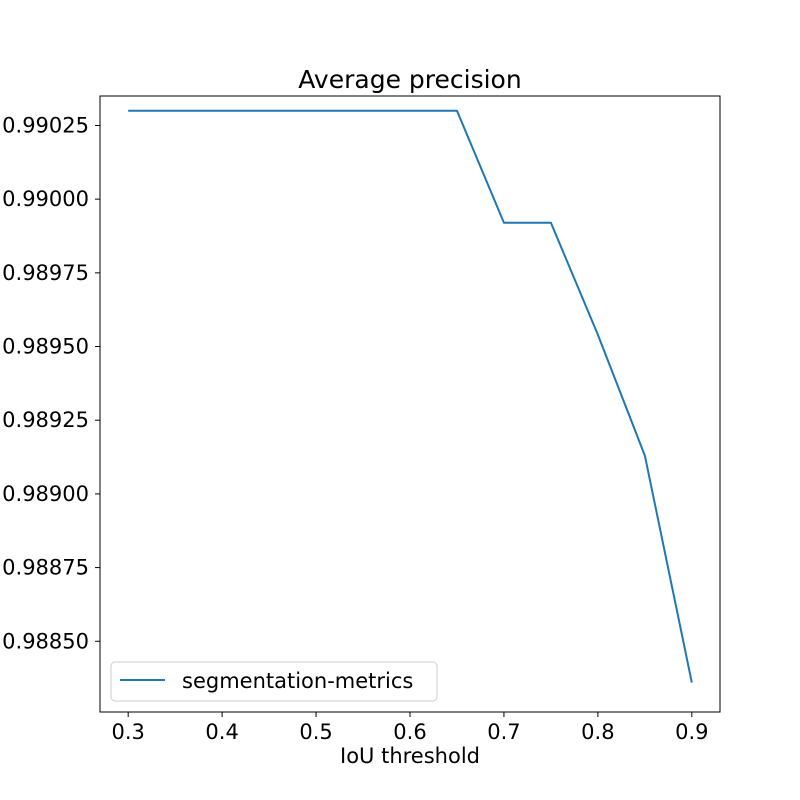  Describe the element at coordinates (221, 732) in the screenshot. I see `x-tick-label: 0.4` at that location.